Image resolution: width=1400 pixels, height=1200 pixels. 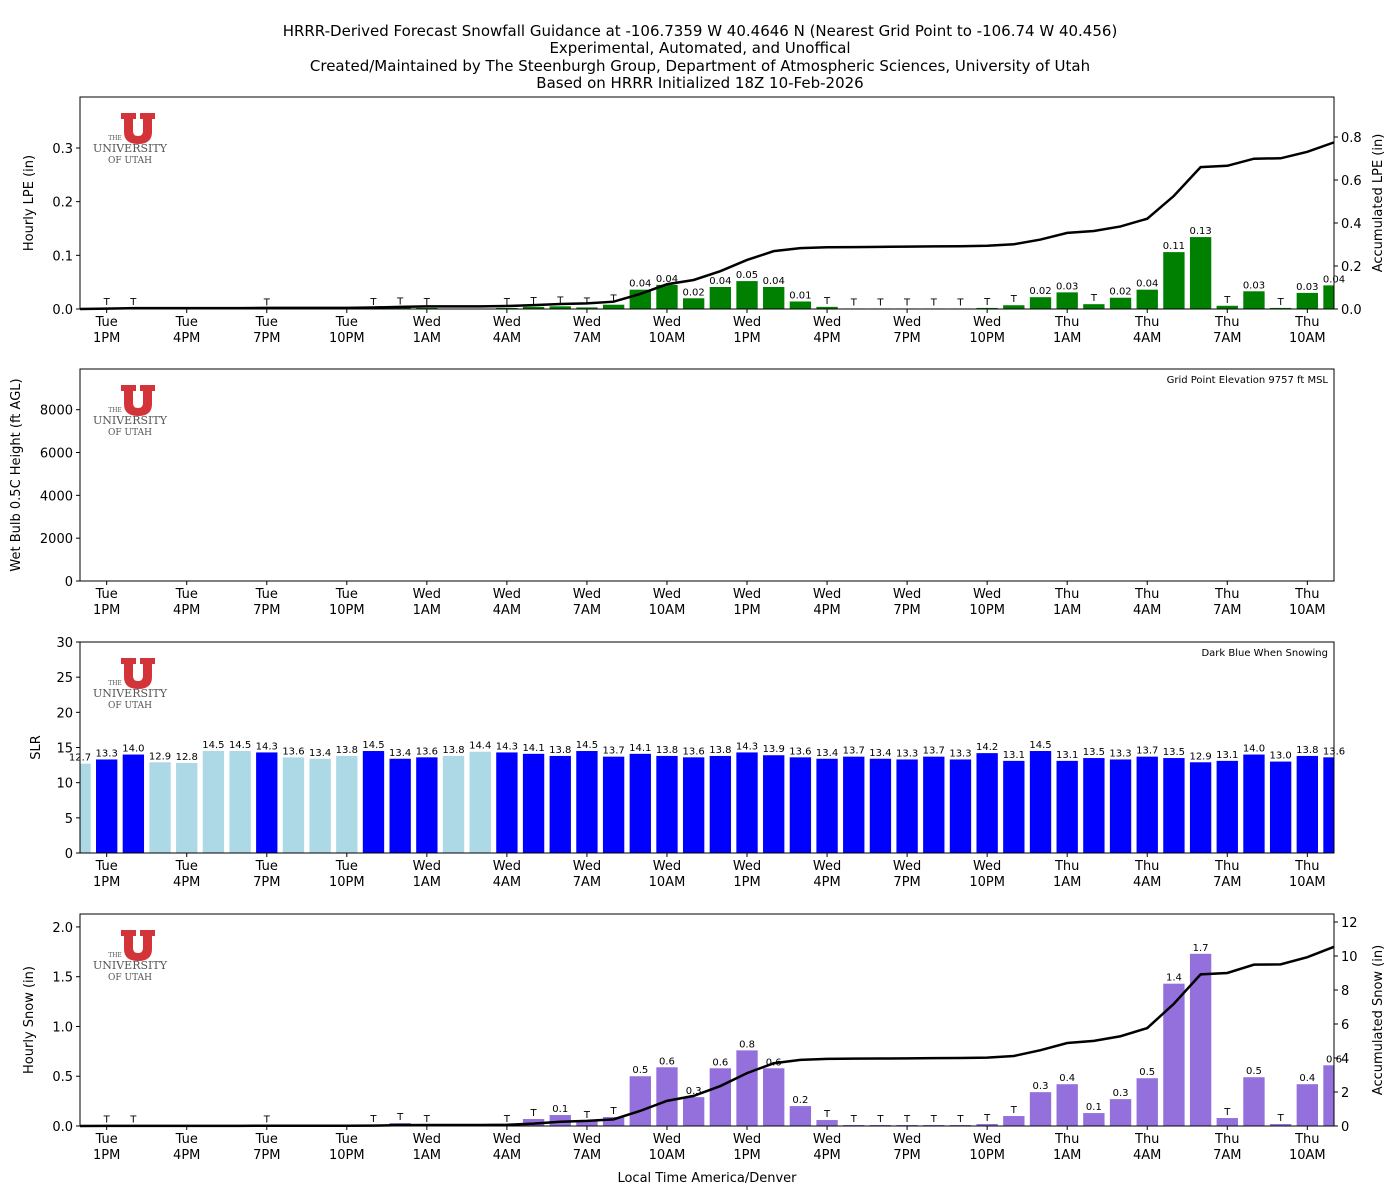 I want to click on y2-tick-label: 12, so click(x=1349, y=923).